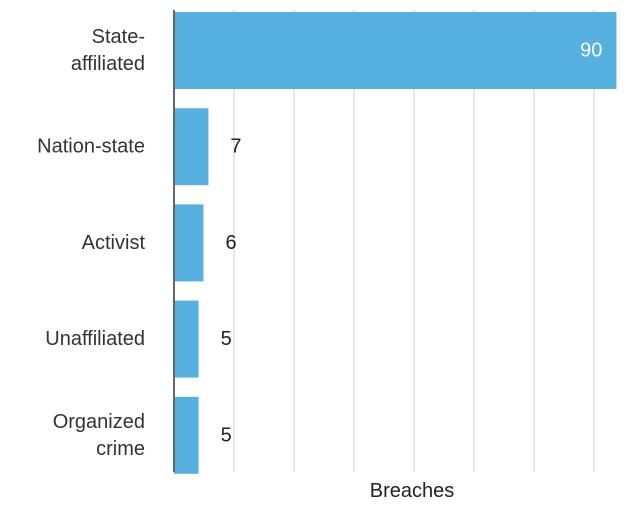 This screenshot has width=641, height=510. What do you see at coordinates (235, 147) in the screenshot?
I see `value-label: 7` at bounding box center [235, 147].